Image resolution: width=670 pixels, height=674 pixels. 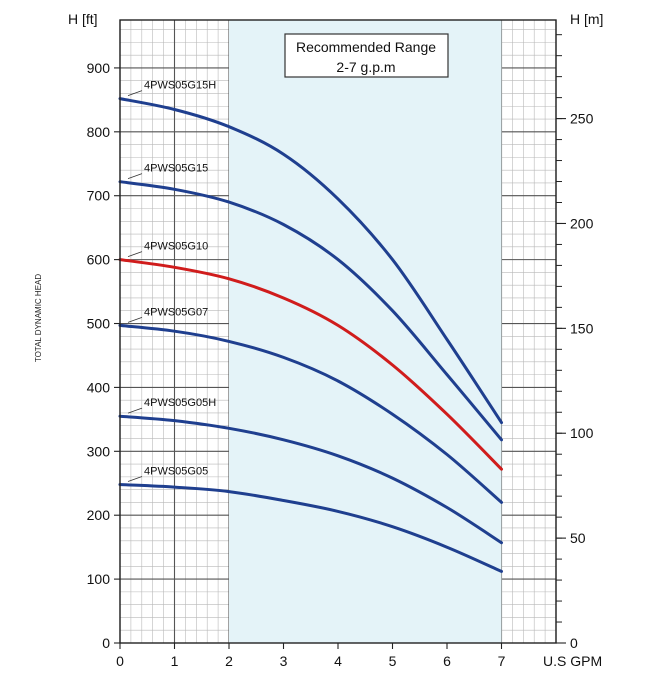 I want to click on series-leader-4pws05g15h, so click(x=135, y=93).